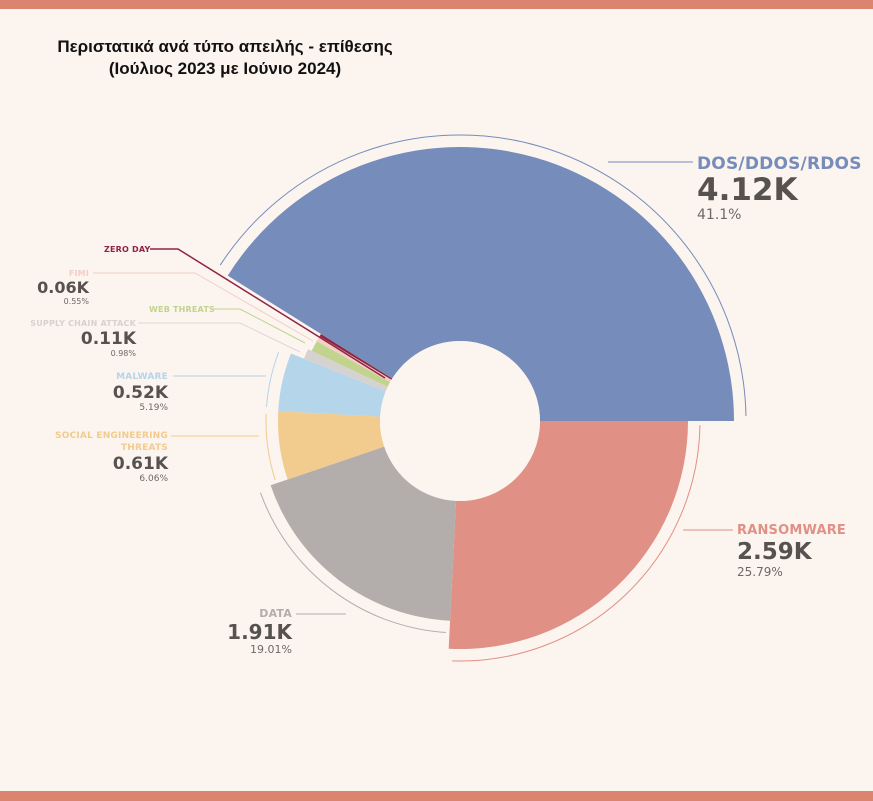 The width and height of the screenshot is (873, 801). Describe the element at coordinates (142, 377) in the screenshot. I see `label-malware-name: MALWARE` at that location.